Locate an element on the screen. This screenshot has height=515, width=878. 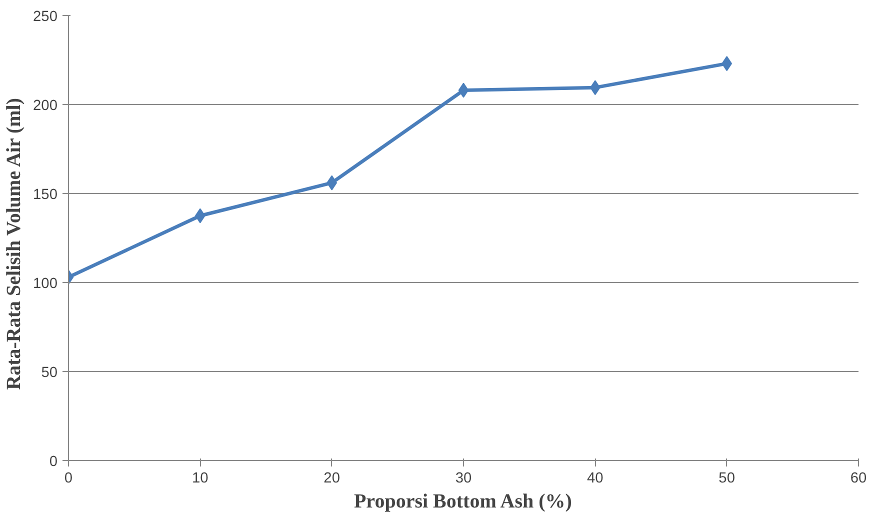
y-axis-title: Rata-Rata Selisih Volume Air (ml) is located at coordinates (14, 244).